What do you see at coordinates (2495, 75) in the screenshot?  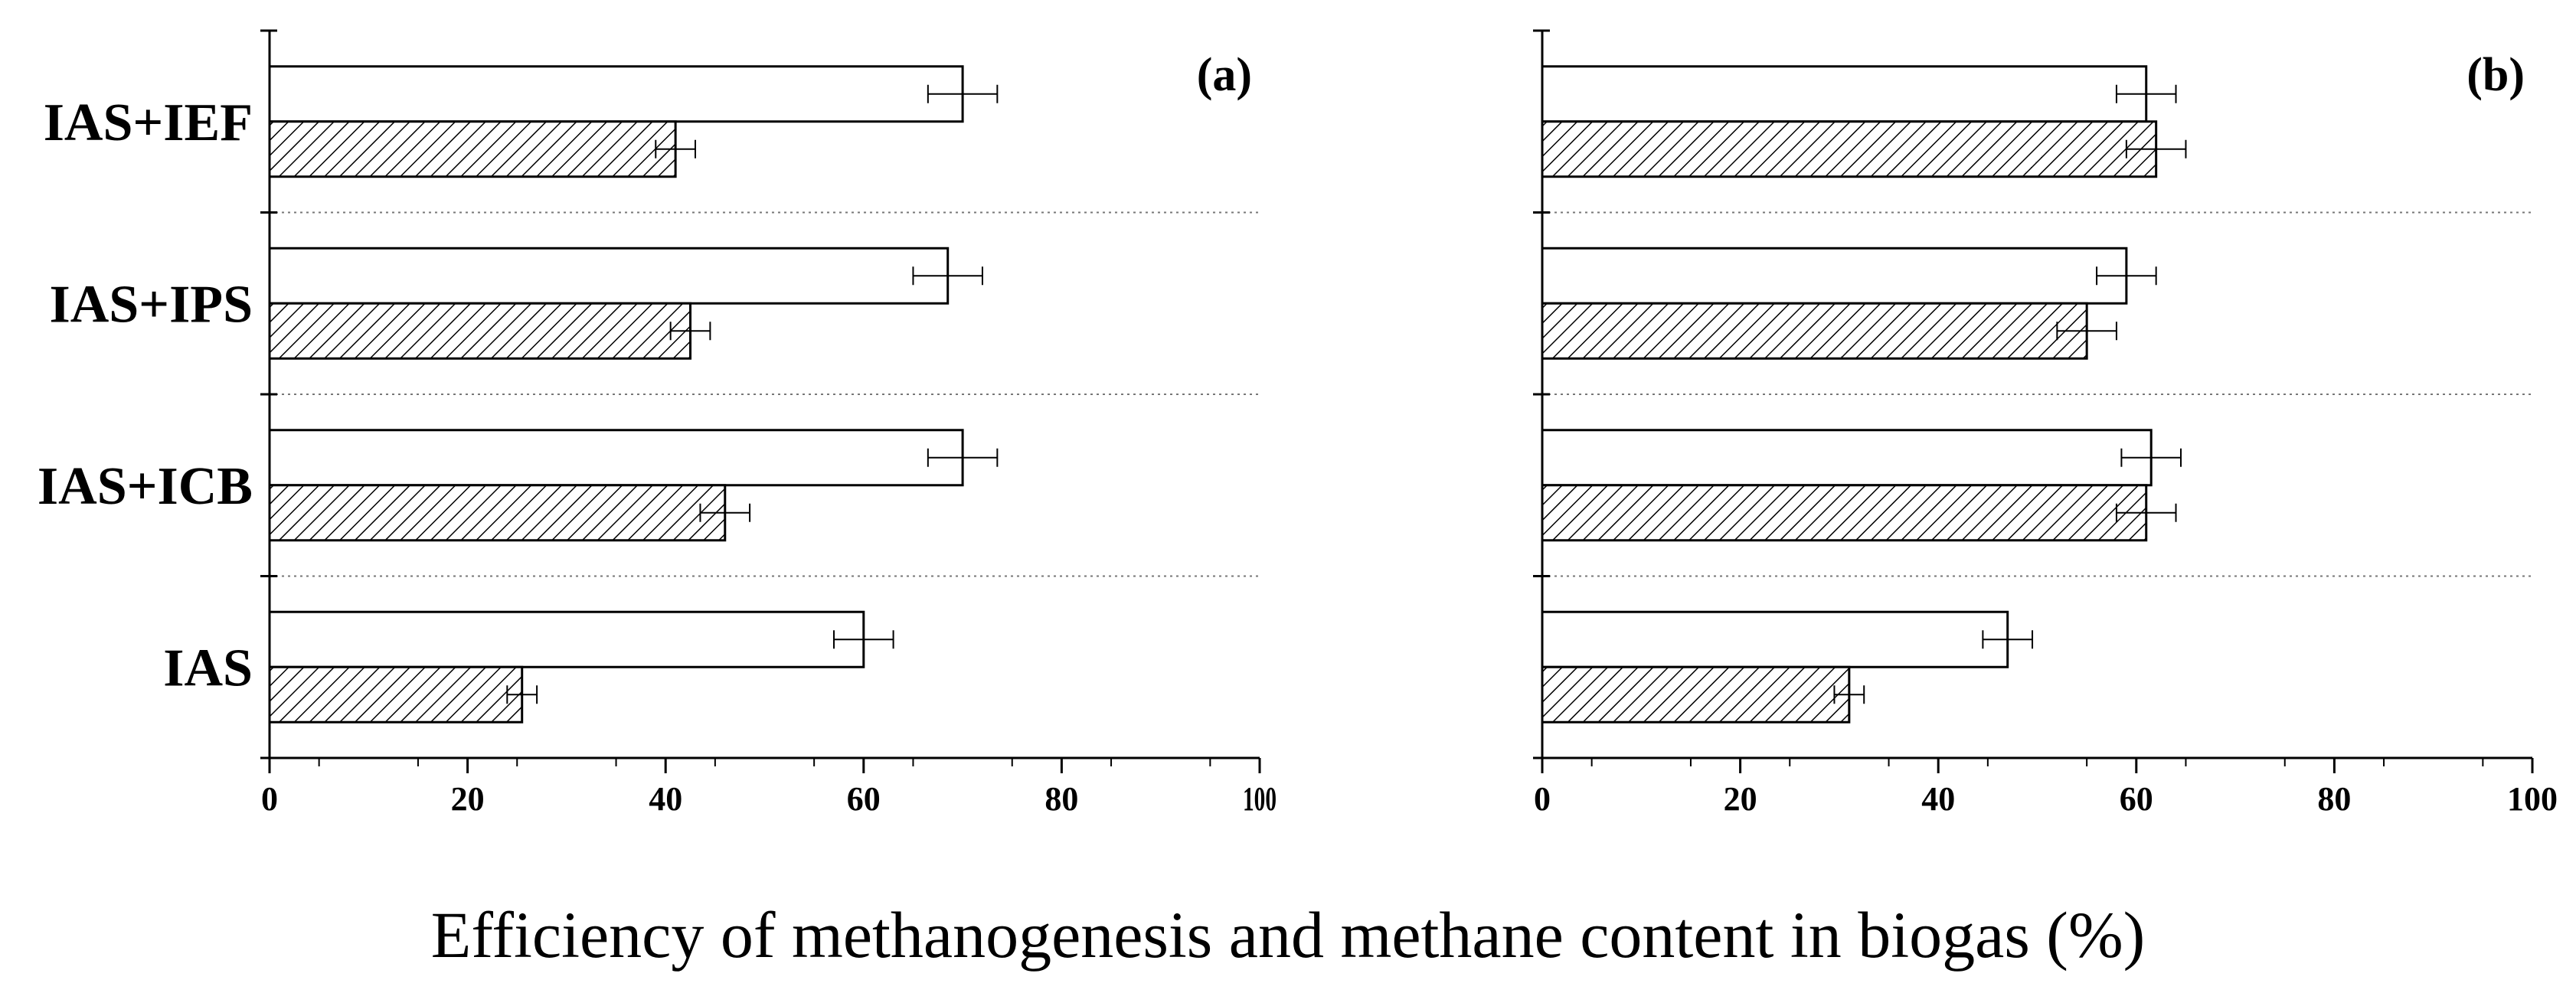 I see `panel-label: (b)` at bounding box center [2495, 75].